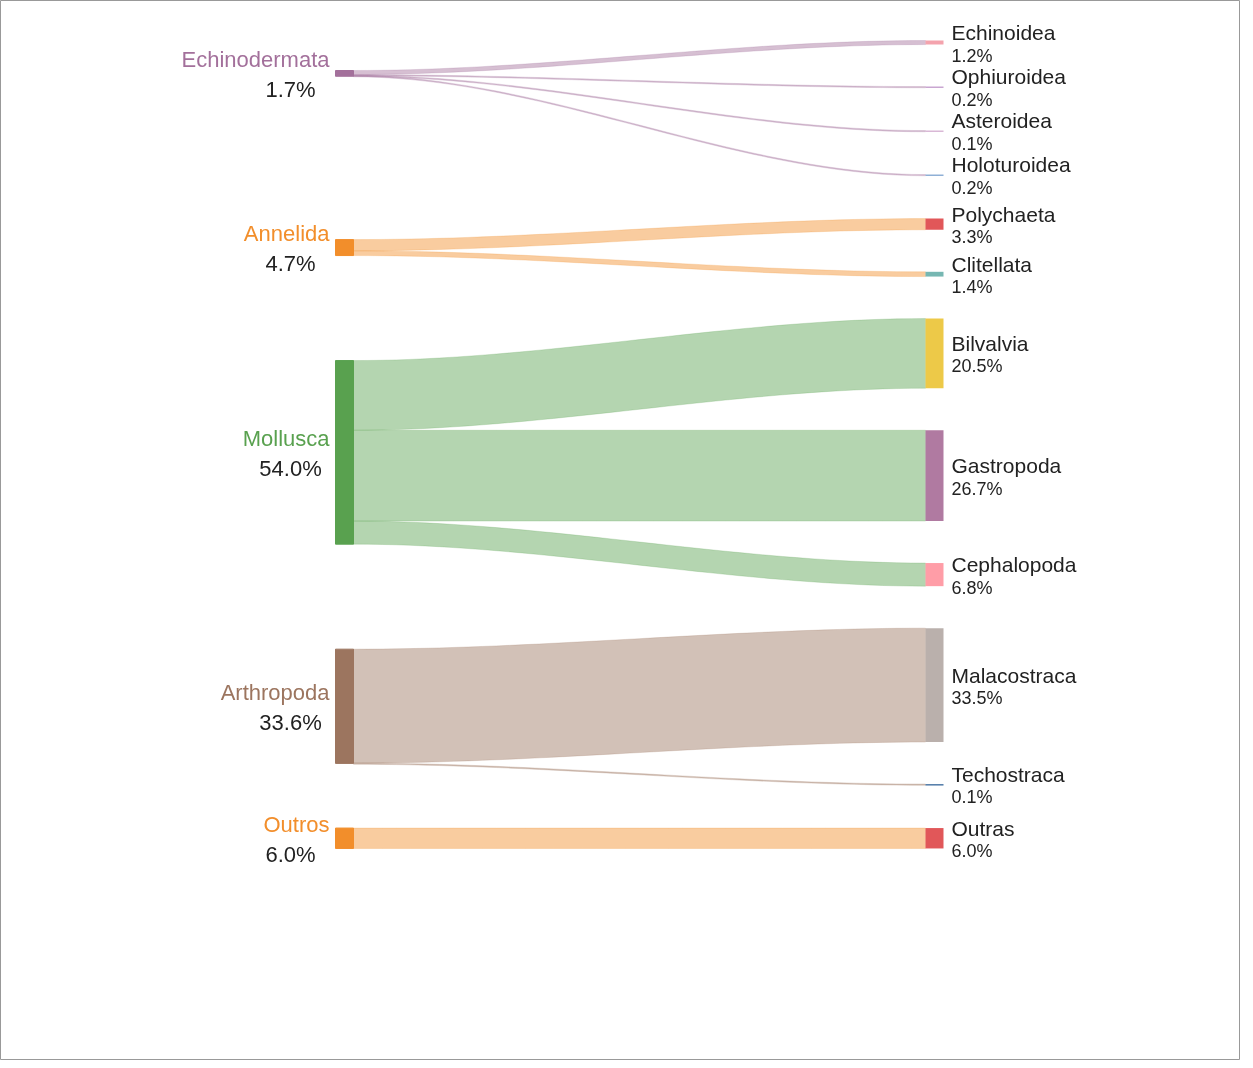  Describe the element at coordinates (977, 488) in the screenshot. I see `data-label: 26.7%` at that location.